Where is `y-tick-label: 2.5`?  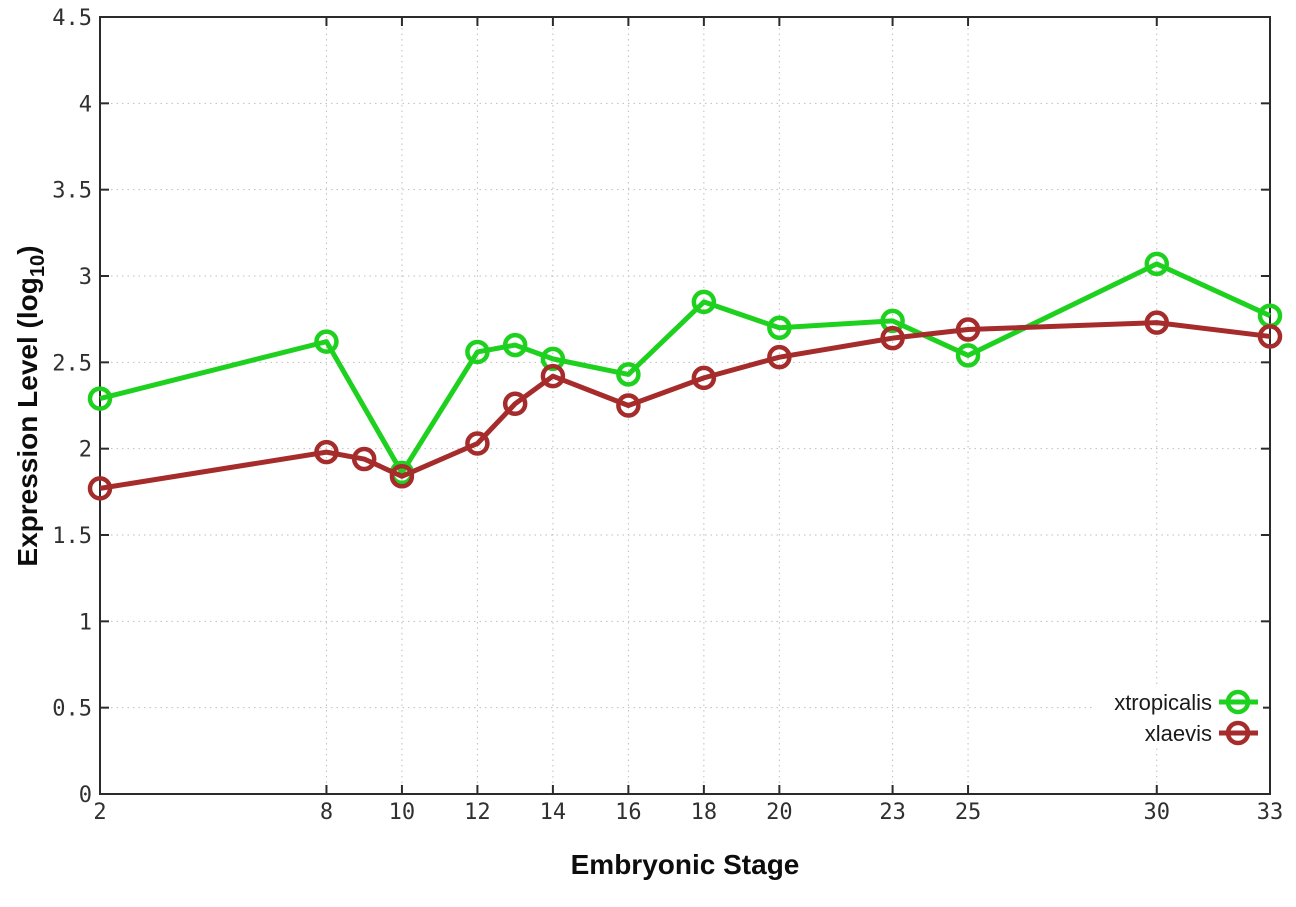 y-tick-label: 2.5 is located at coordinates (72, 363).